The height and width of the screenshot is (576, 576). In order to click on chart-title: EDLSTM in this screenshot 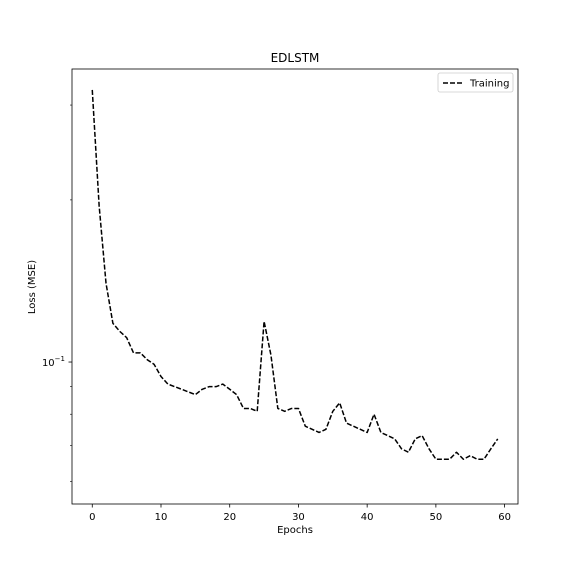, I will do `click(295, 58)`.